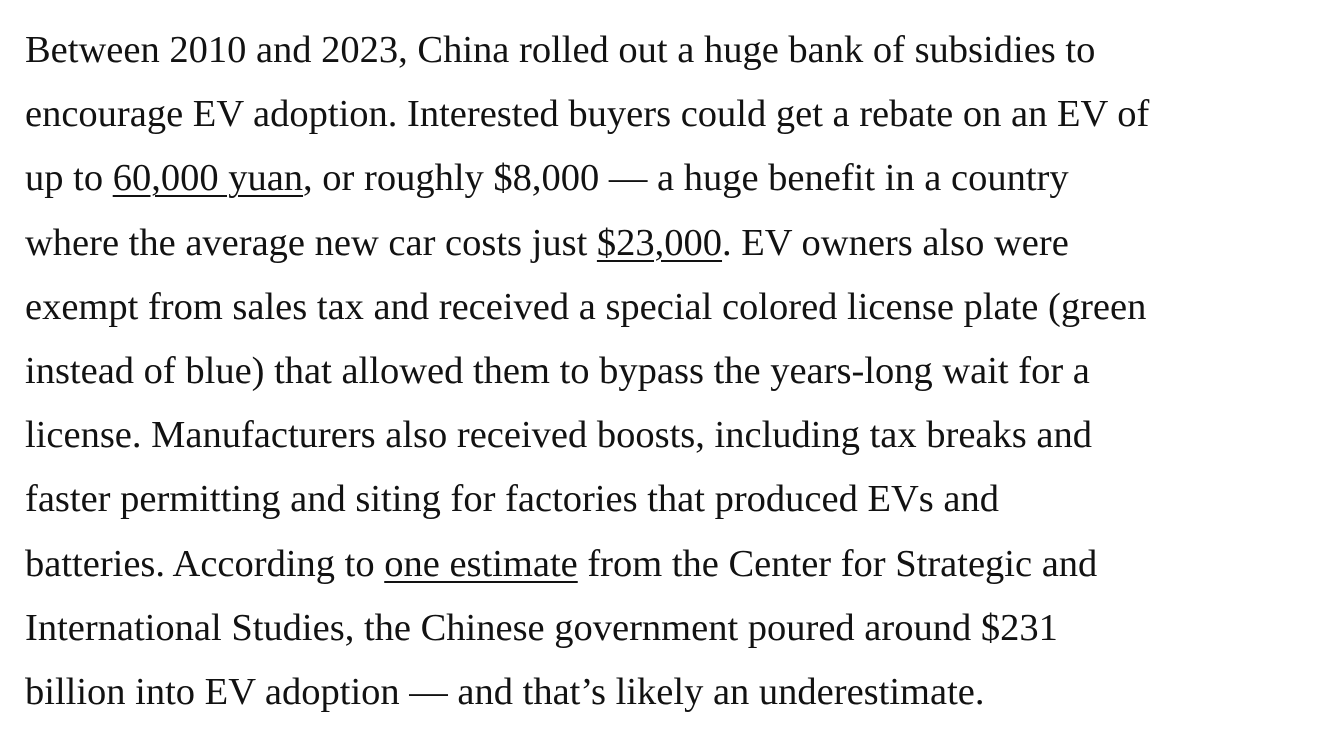  I want to click on text-segment: up to, so click(69, 178).